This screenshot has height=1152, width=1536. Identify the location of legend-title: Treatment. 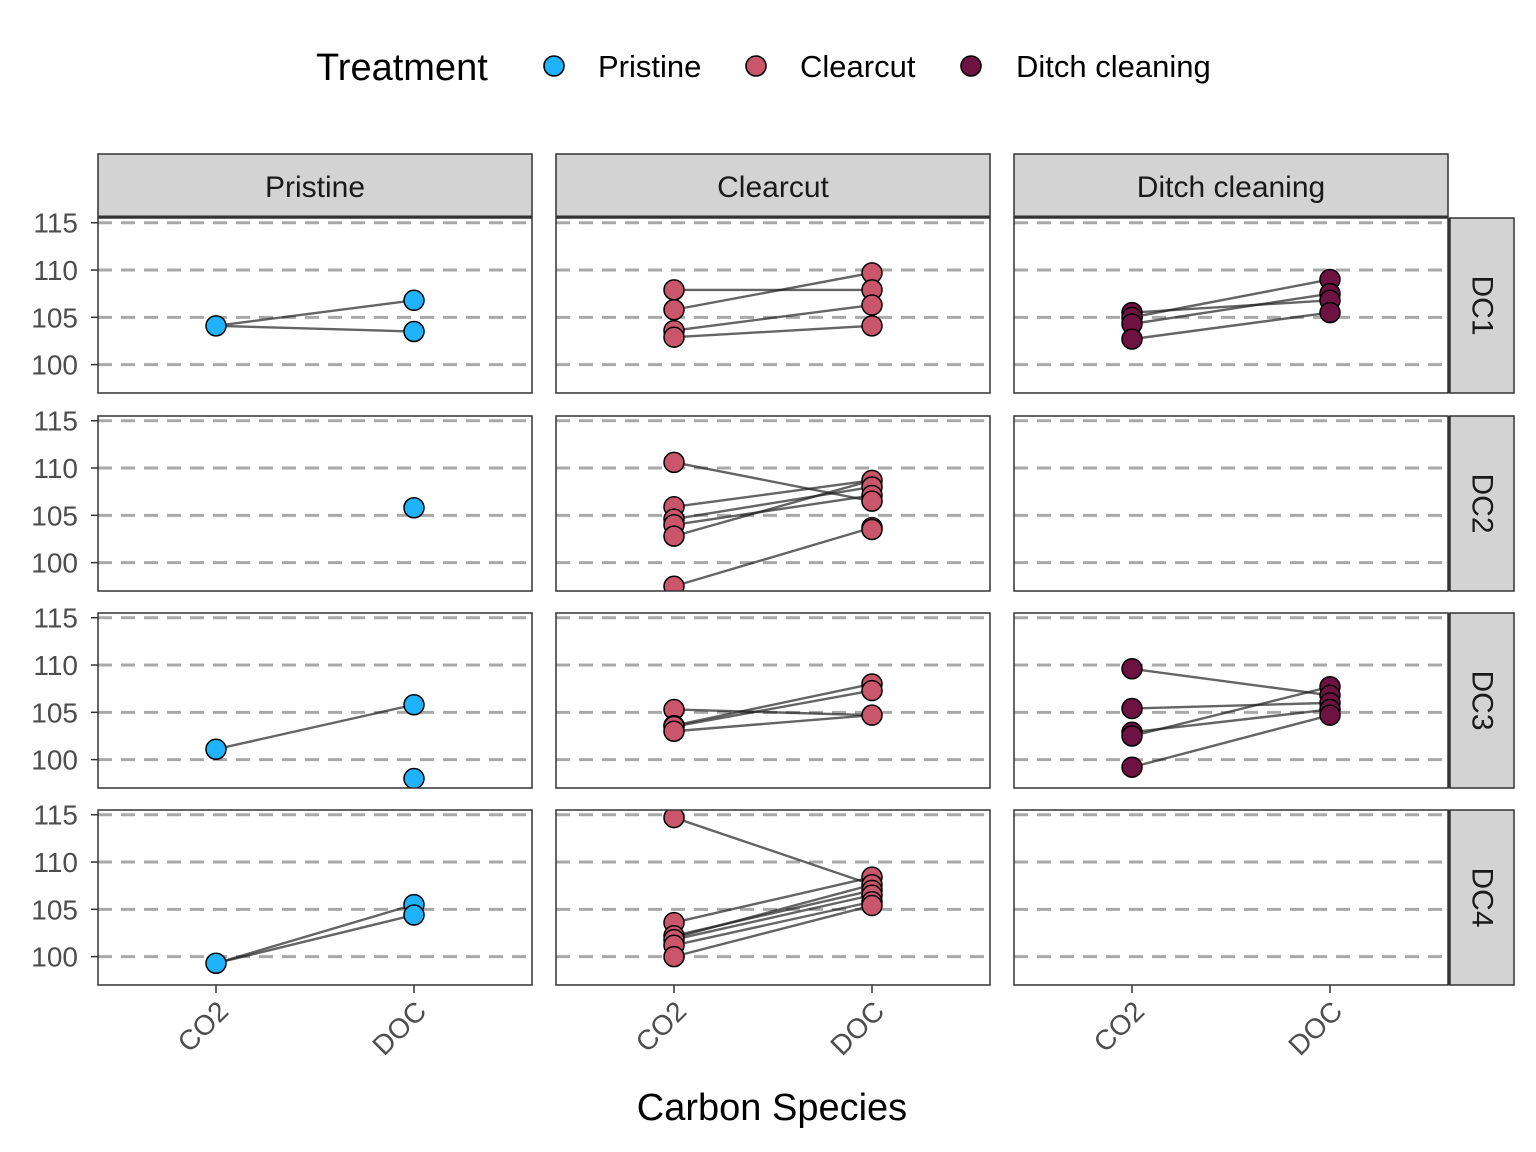
(402, 68).